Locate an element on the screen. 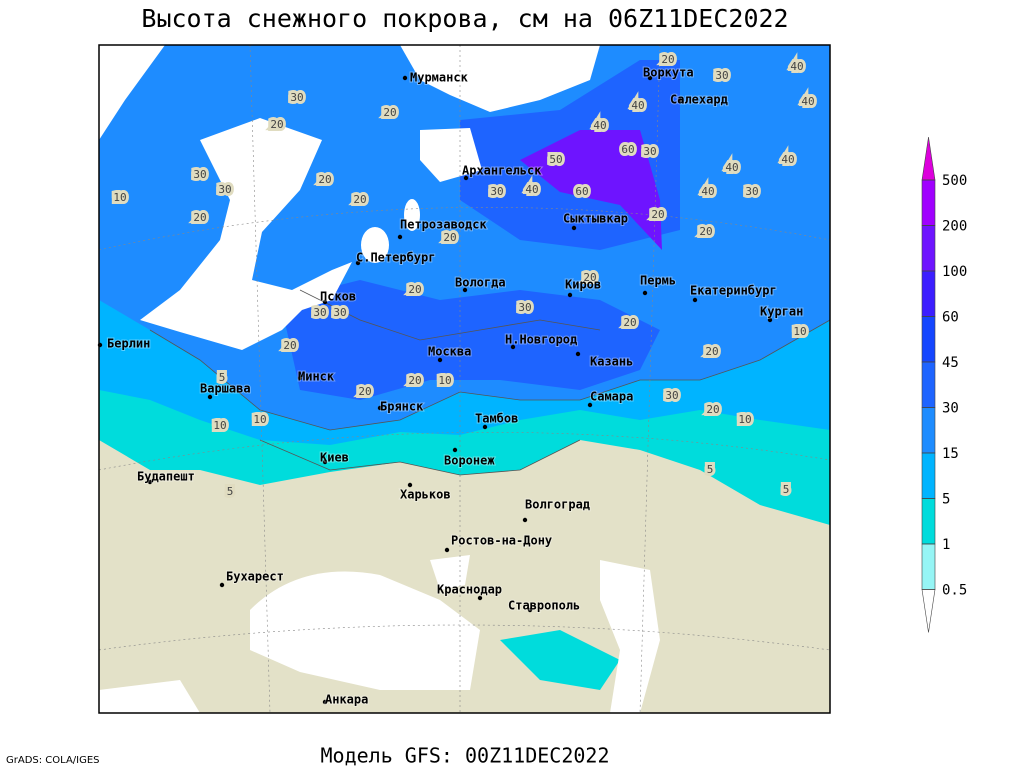  legend-label: 100 is located at coordinates (954, 272).